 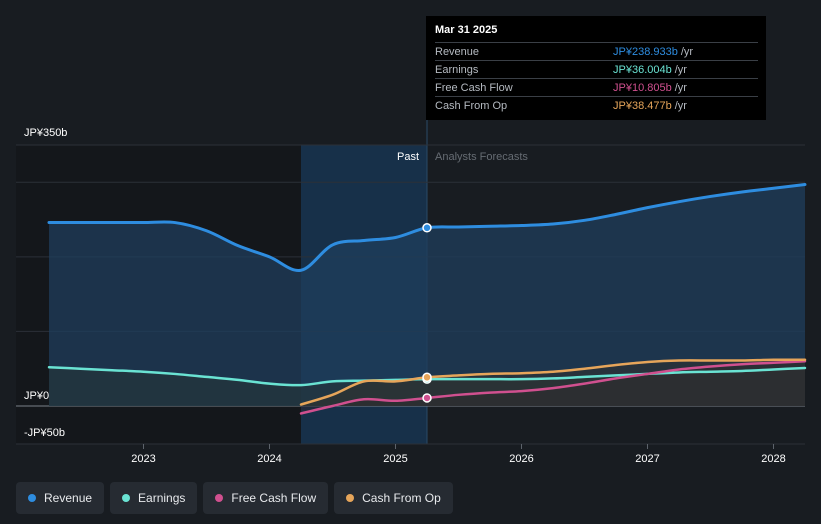 I want to click on y-axis-top-label: JP¥350b, so click(x=45, y=133).